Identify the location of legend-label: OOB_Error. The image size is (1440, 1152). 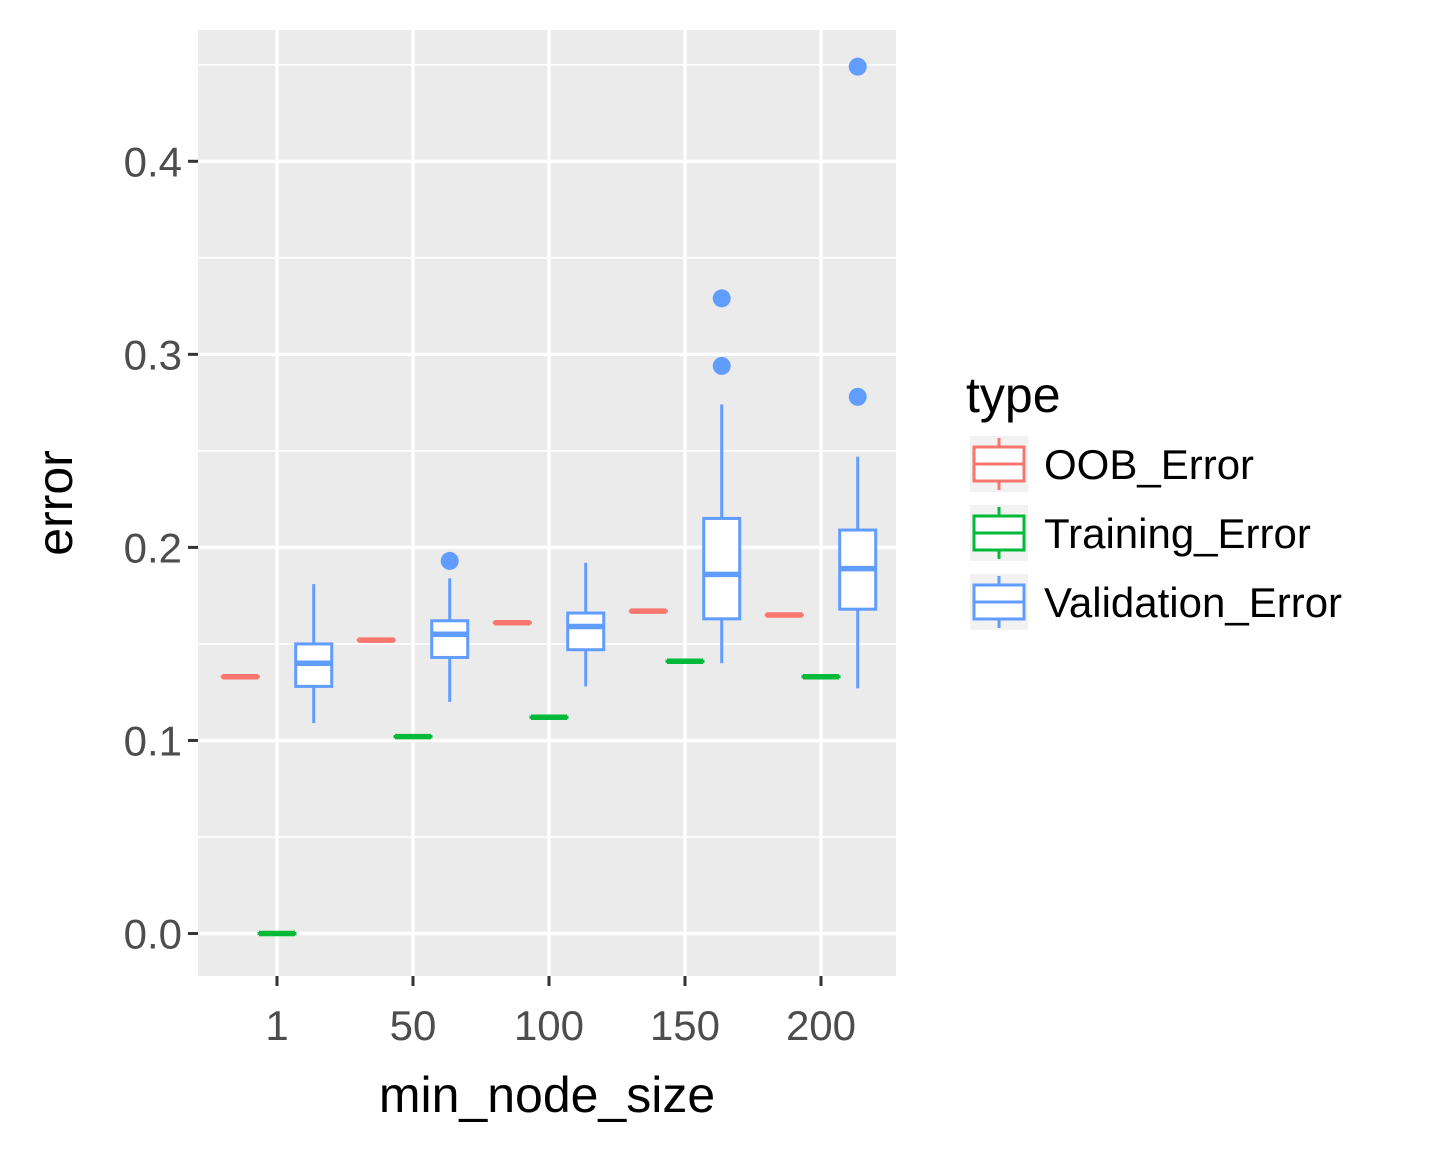
(1149, 464).